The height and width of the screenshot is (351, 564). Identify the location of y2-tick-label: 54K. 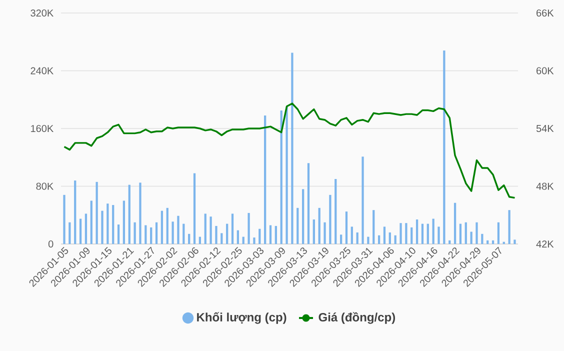
(545, 128).